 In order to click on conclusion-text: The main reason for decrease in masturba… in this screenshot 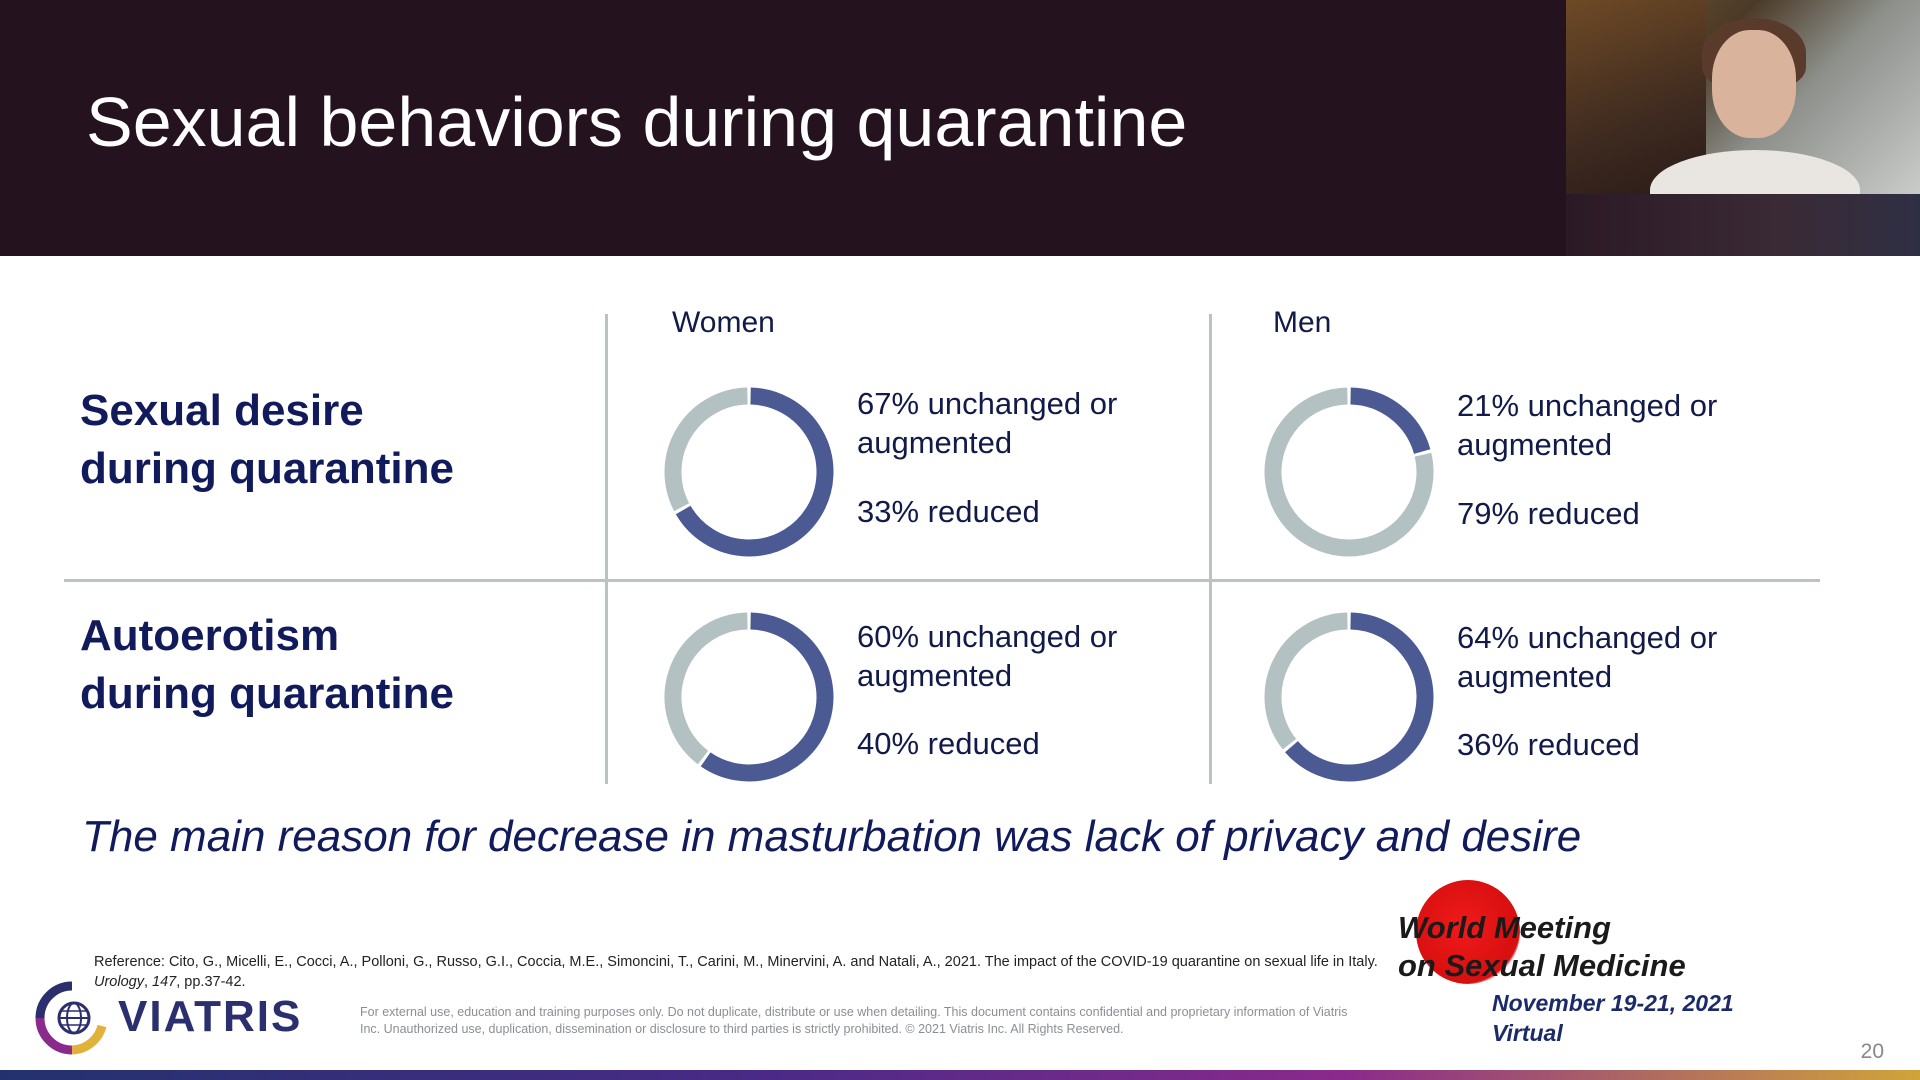, I will do `click(832, 836)`.